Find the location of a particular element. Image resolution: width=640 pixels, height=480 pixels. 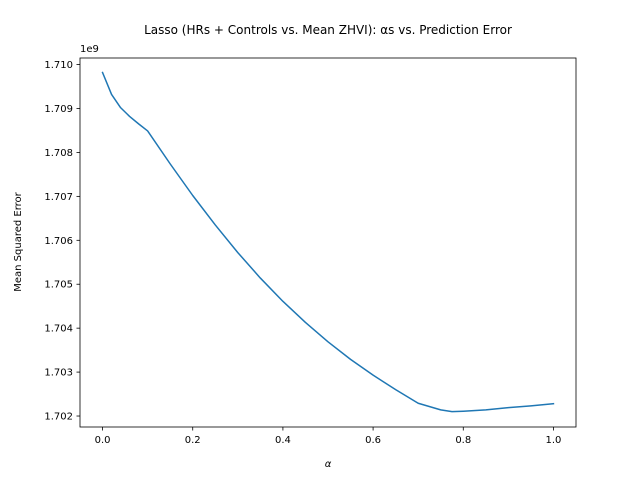

x-tick-label: 0.6 is located at coordinates (373, 440).